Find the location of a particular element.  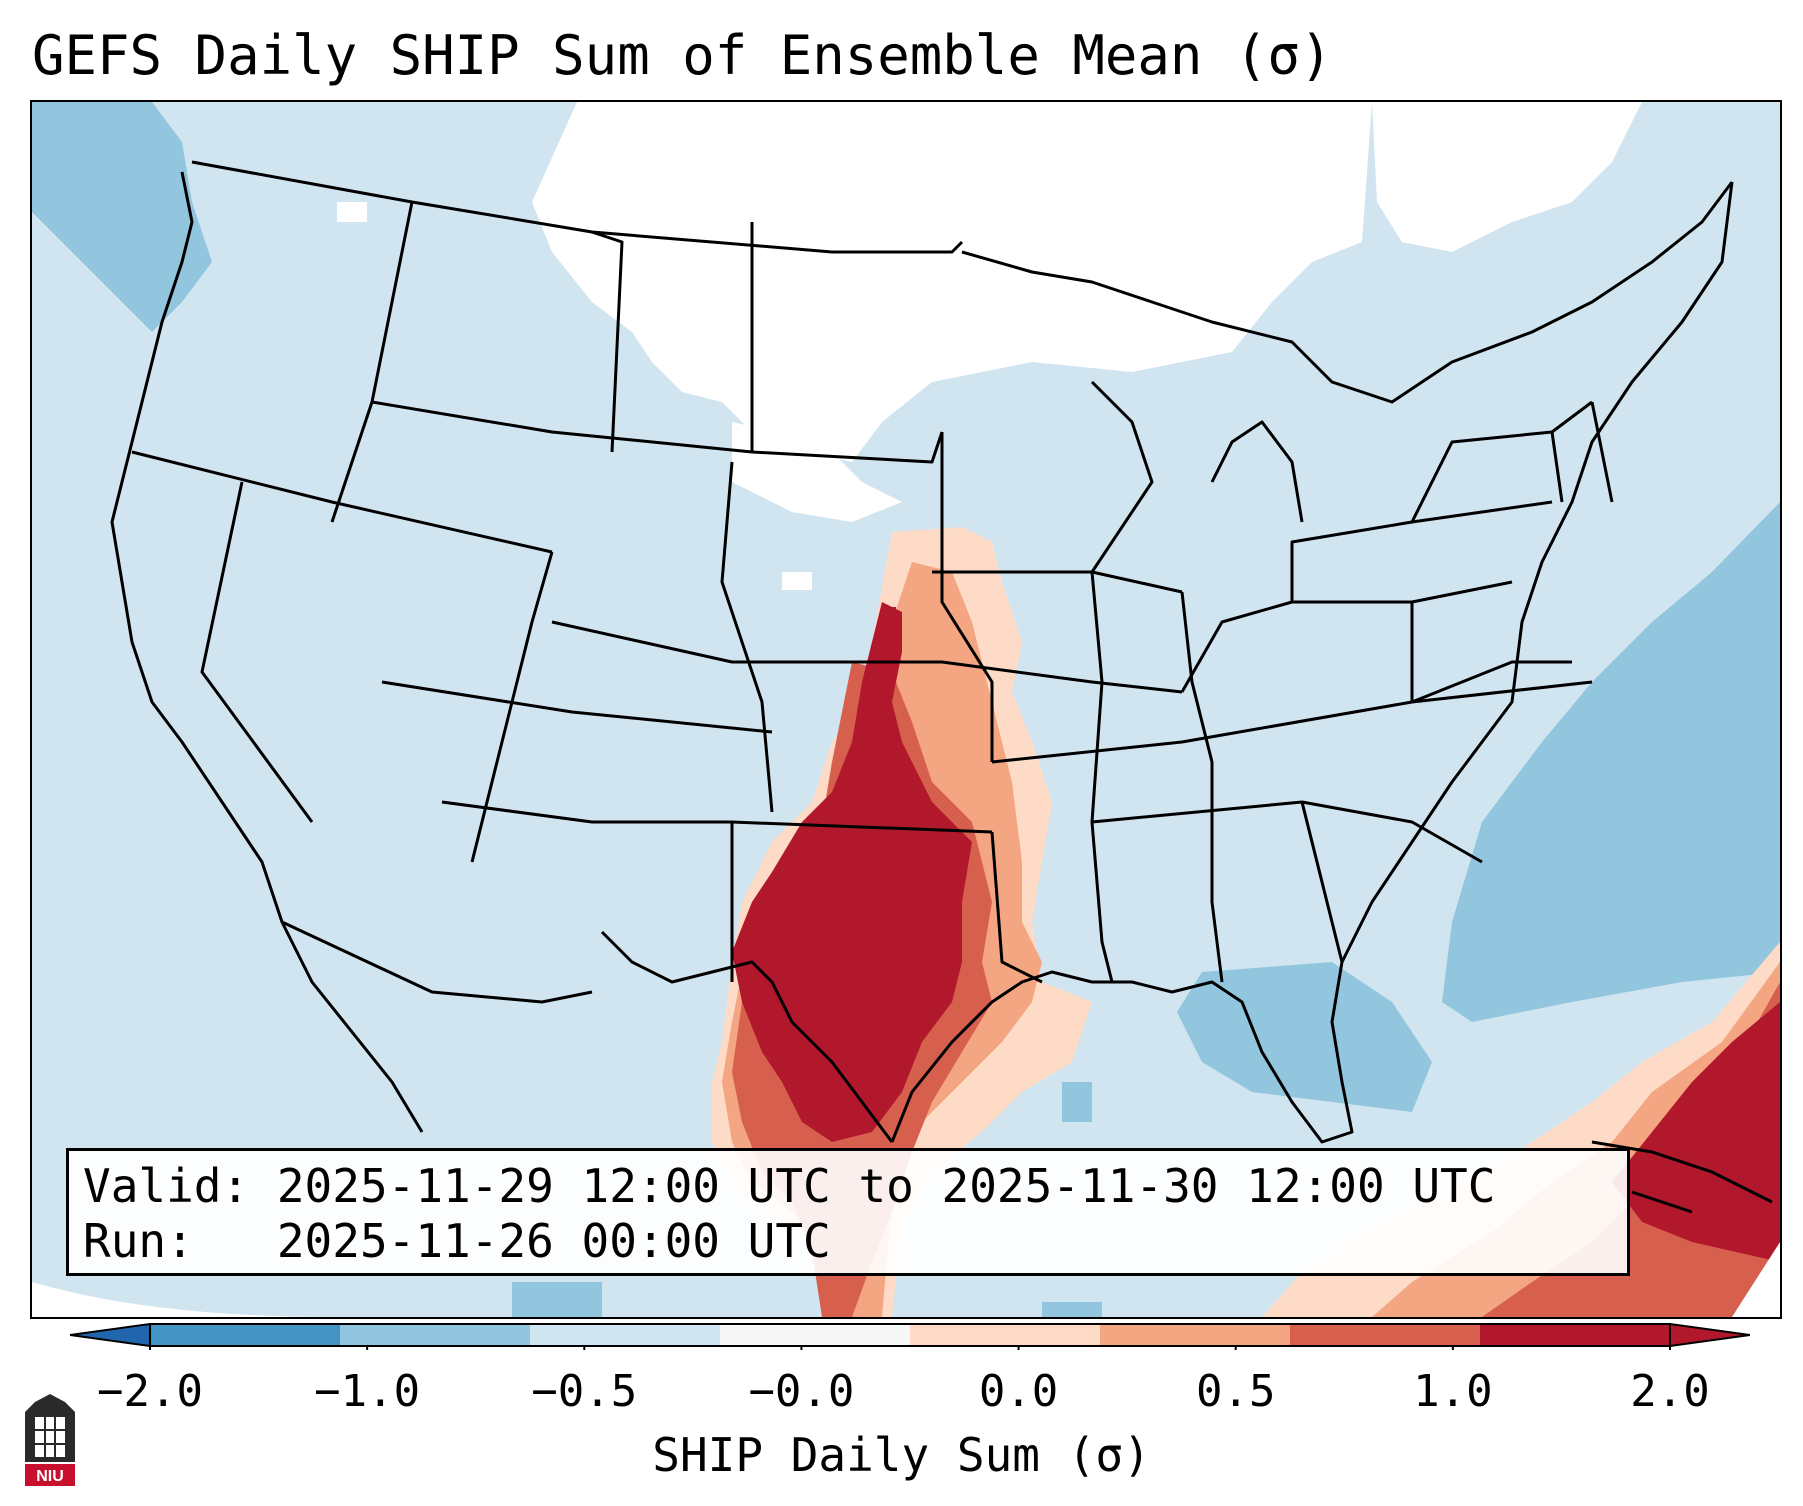

colorbar-tick-label: −0.0 is located at coordinates (801, 1391).